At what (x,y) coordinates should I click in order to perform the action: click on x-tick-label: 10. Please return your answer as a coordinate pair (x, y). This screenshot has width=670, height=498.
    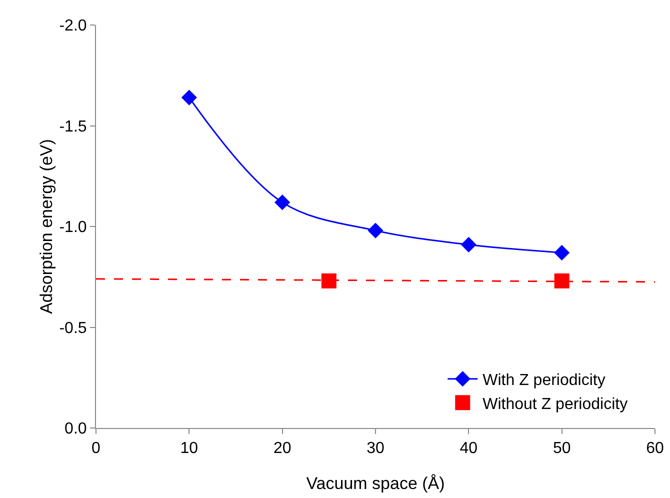
    Looking at the image, I should click on (189, 449).